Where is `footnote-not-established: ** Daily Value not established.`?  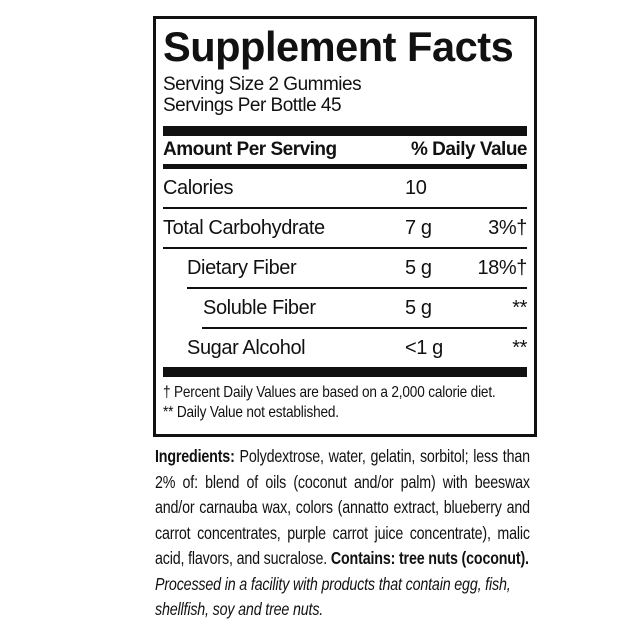 footnote-not-established: ** Daily Value not established. is located at coordinates (251, 412).